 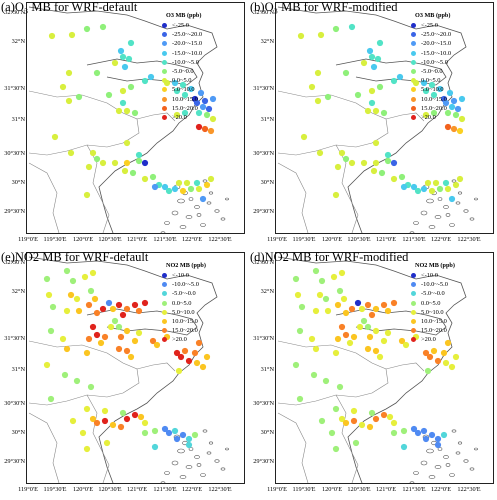 I want to click on legend-label: -10.0~-5.0, so click(x=434, y=62).